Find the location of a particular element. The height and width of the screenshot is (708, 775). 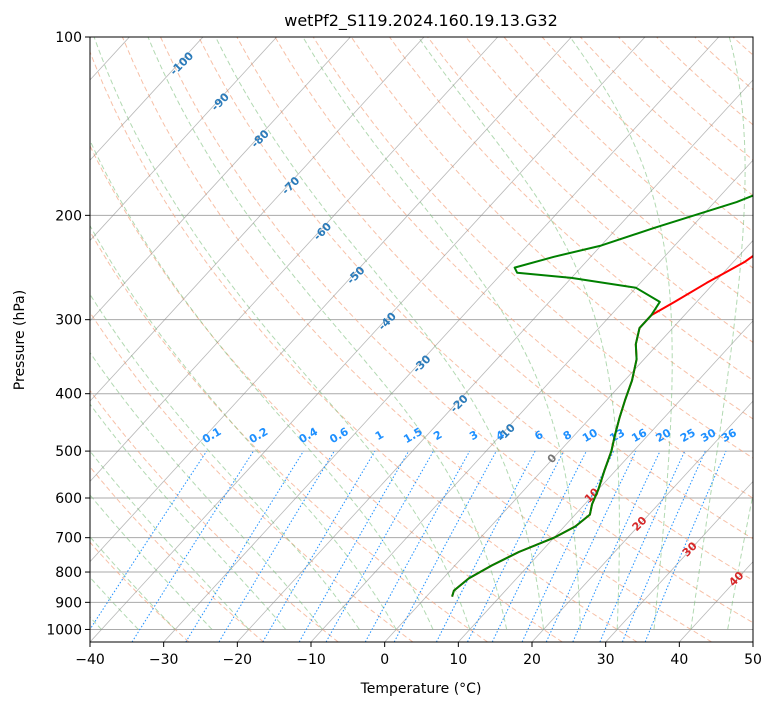

isotherm-label: -30 is located at coordinates (421, 363).